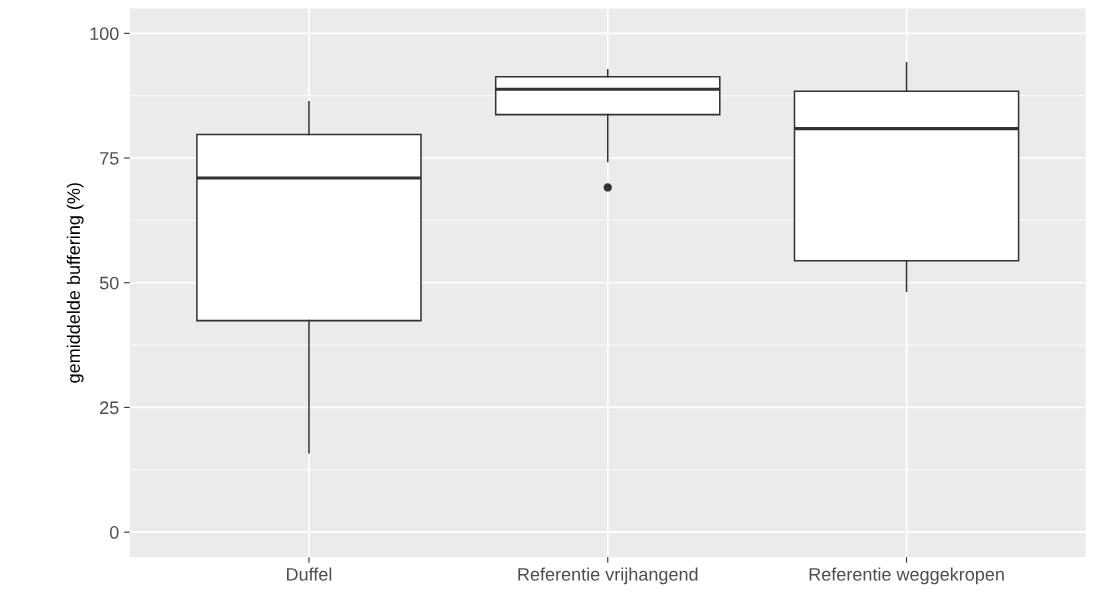 The width and height of the screenshot is (1099, 599). I want to click on y-tick-label: 50, so click(109, 283).